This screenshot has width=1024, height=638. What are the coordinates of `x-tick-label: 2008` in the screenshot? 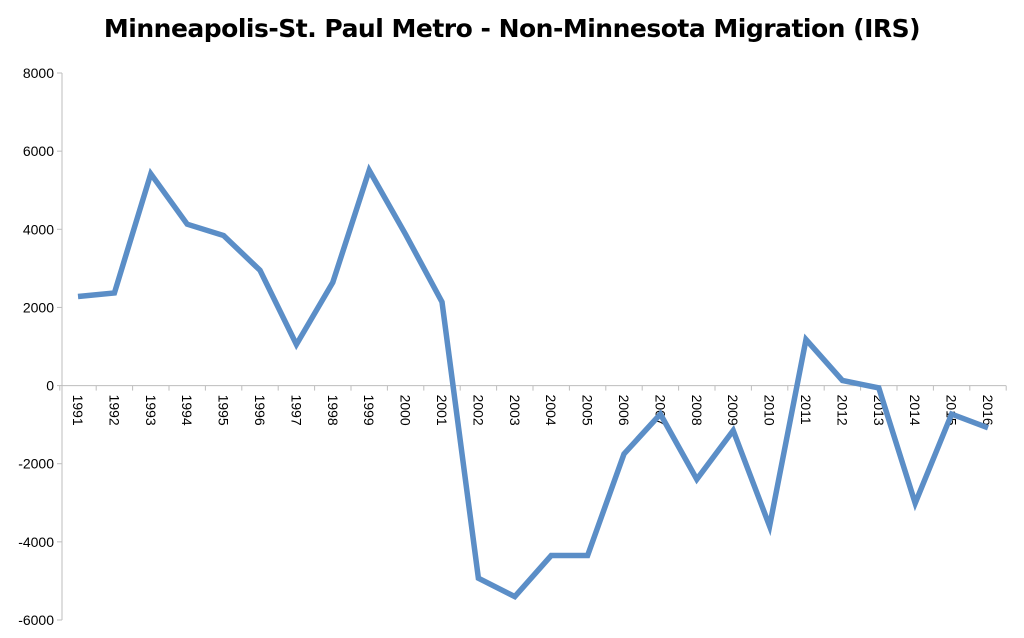 It's located at (697, 410).